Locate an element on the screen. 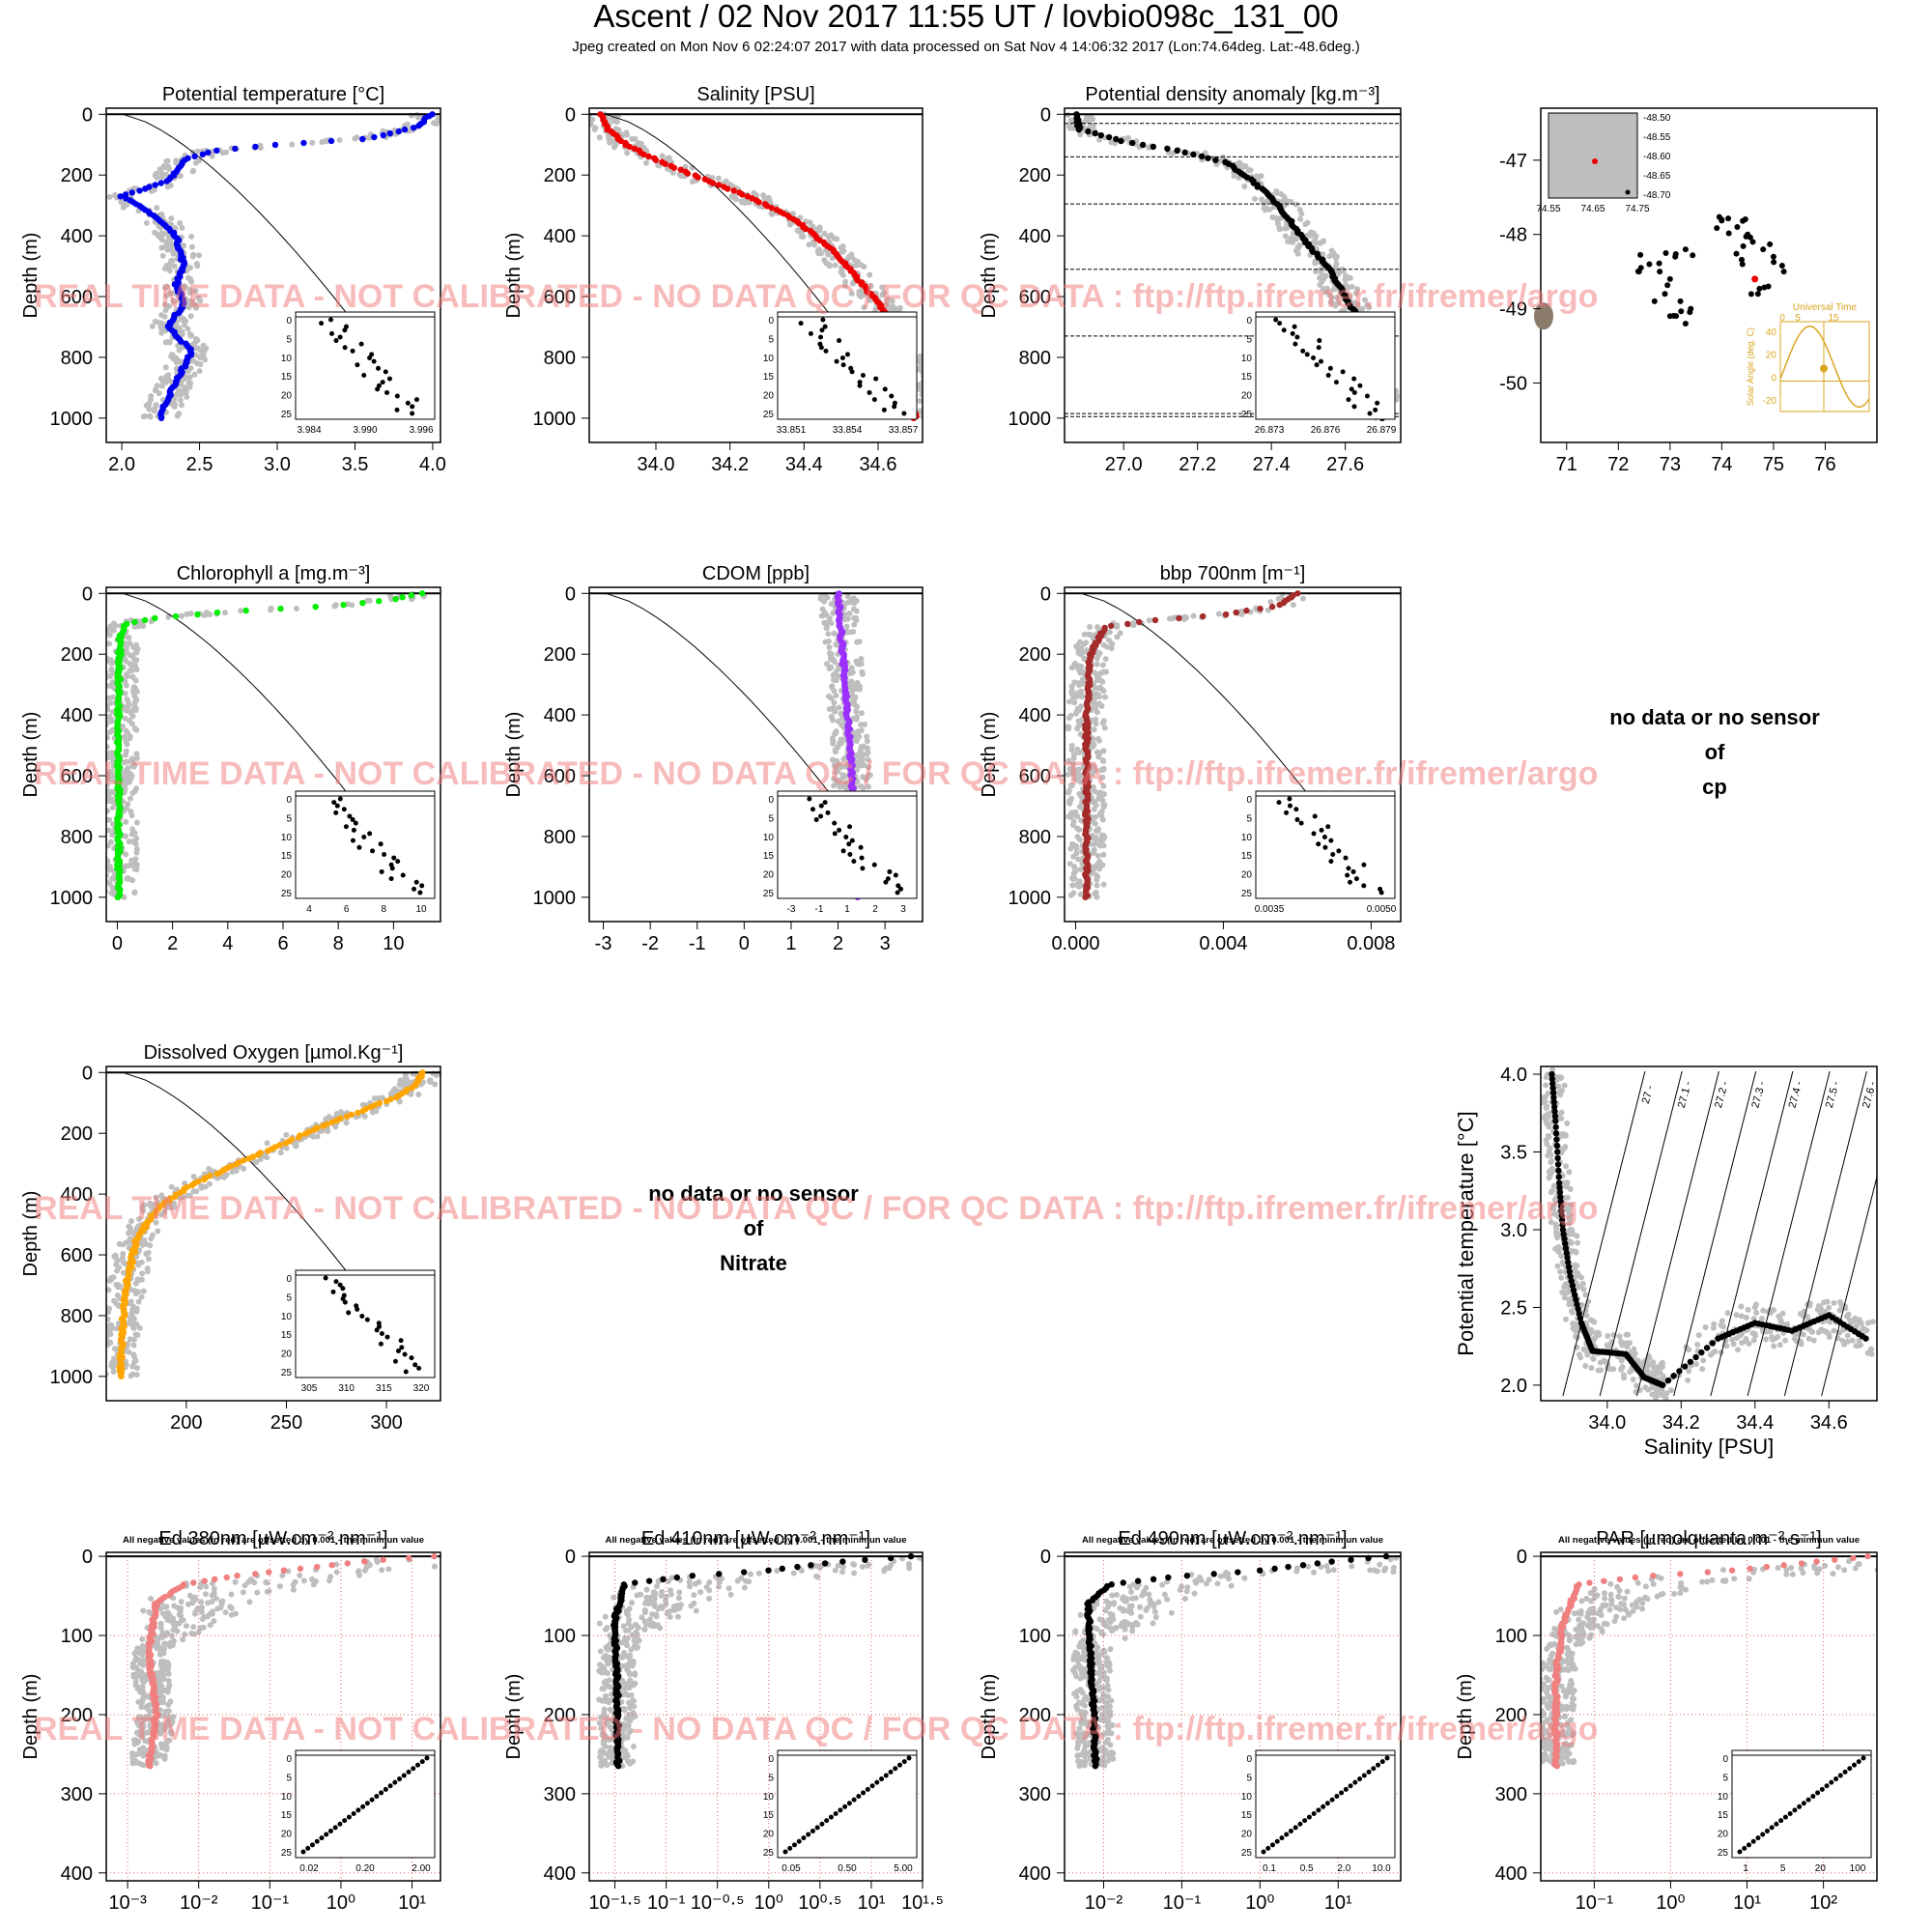  dens-inset-point is located at coordinates (1295, 344).